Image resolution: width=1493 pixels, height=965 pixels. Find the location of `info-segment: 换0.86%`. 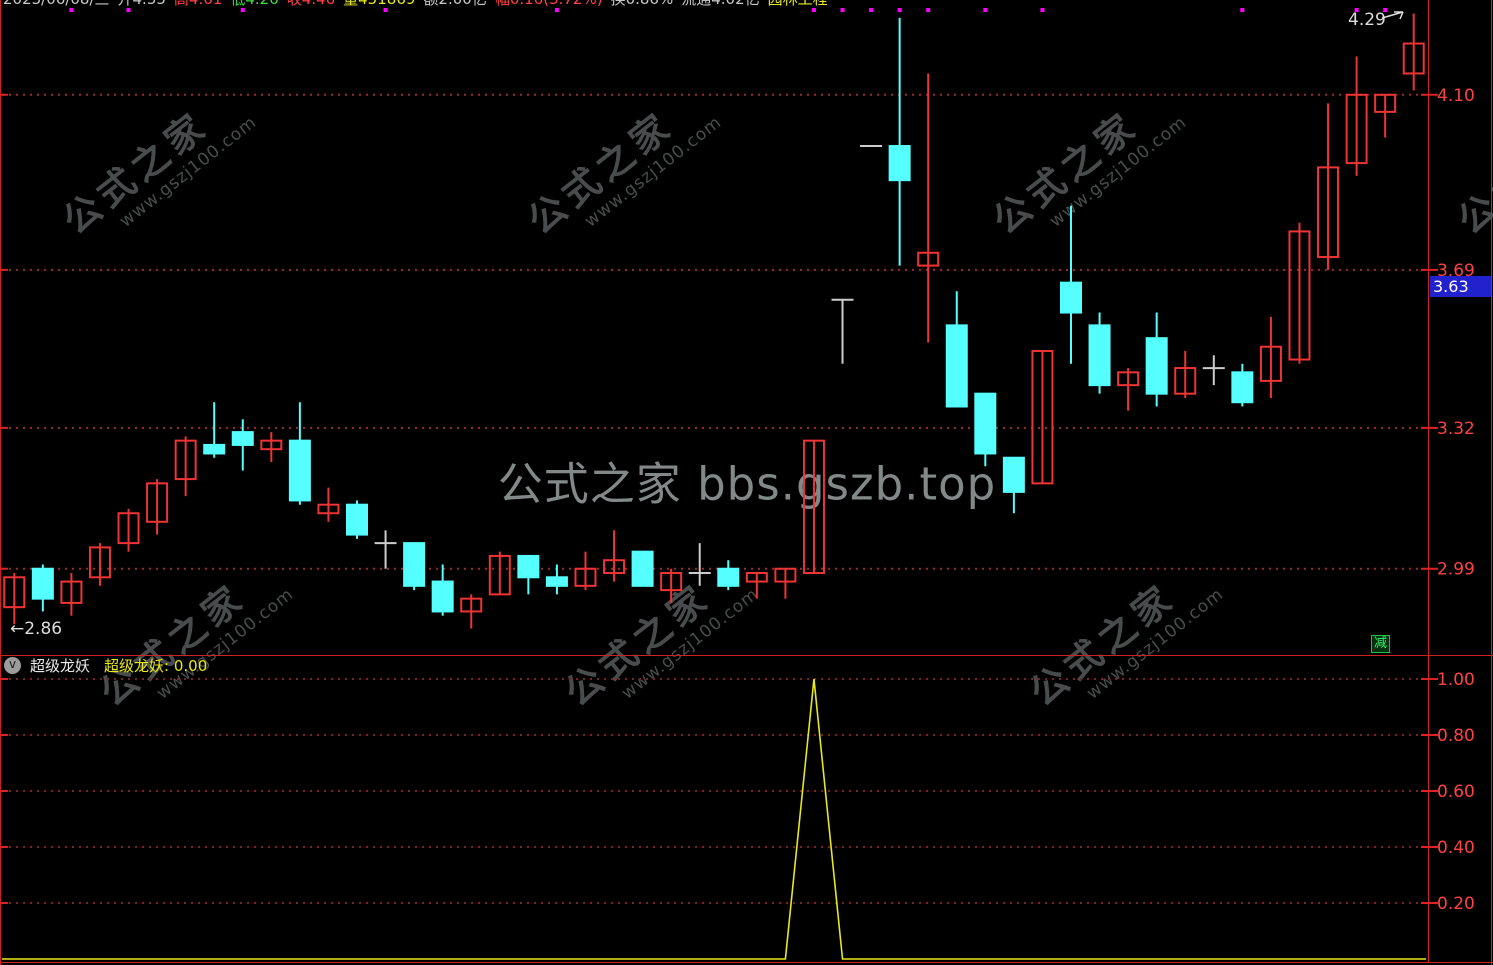

info-segment: 换0.86% is located at coordinates (642, 4).